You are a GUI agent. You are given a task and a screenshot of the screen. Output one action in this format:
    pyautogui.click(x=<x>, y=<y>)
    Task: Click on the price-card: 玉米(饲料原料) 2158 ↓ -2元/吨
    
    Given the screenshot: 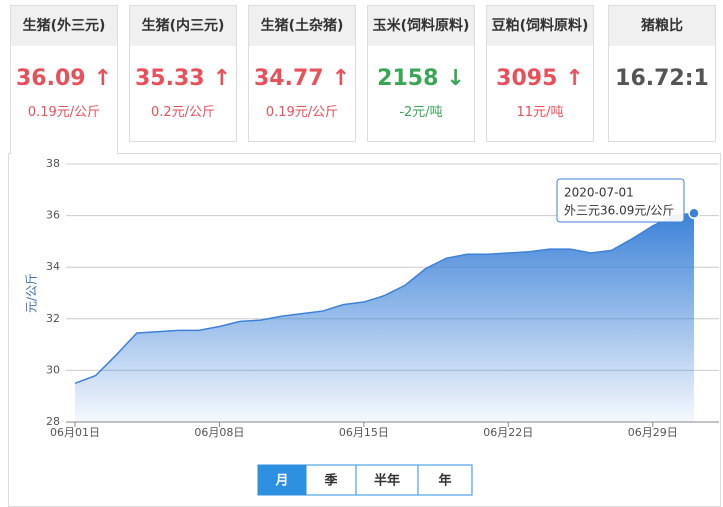 What is the action you would take?
    pyautogui.click(x=421, y=73)
    